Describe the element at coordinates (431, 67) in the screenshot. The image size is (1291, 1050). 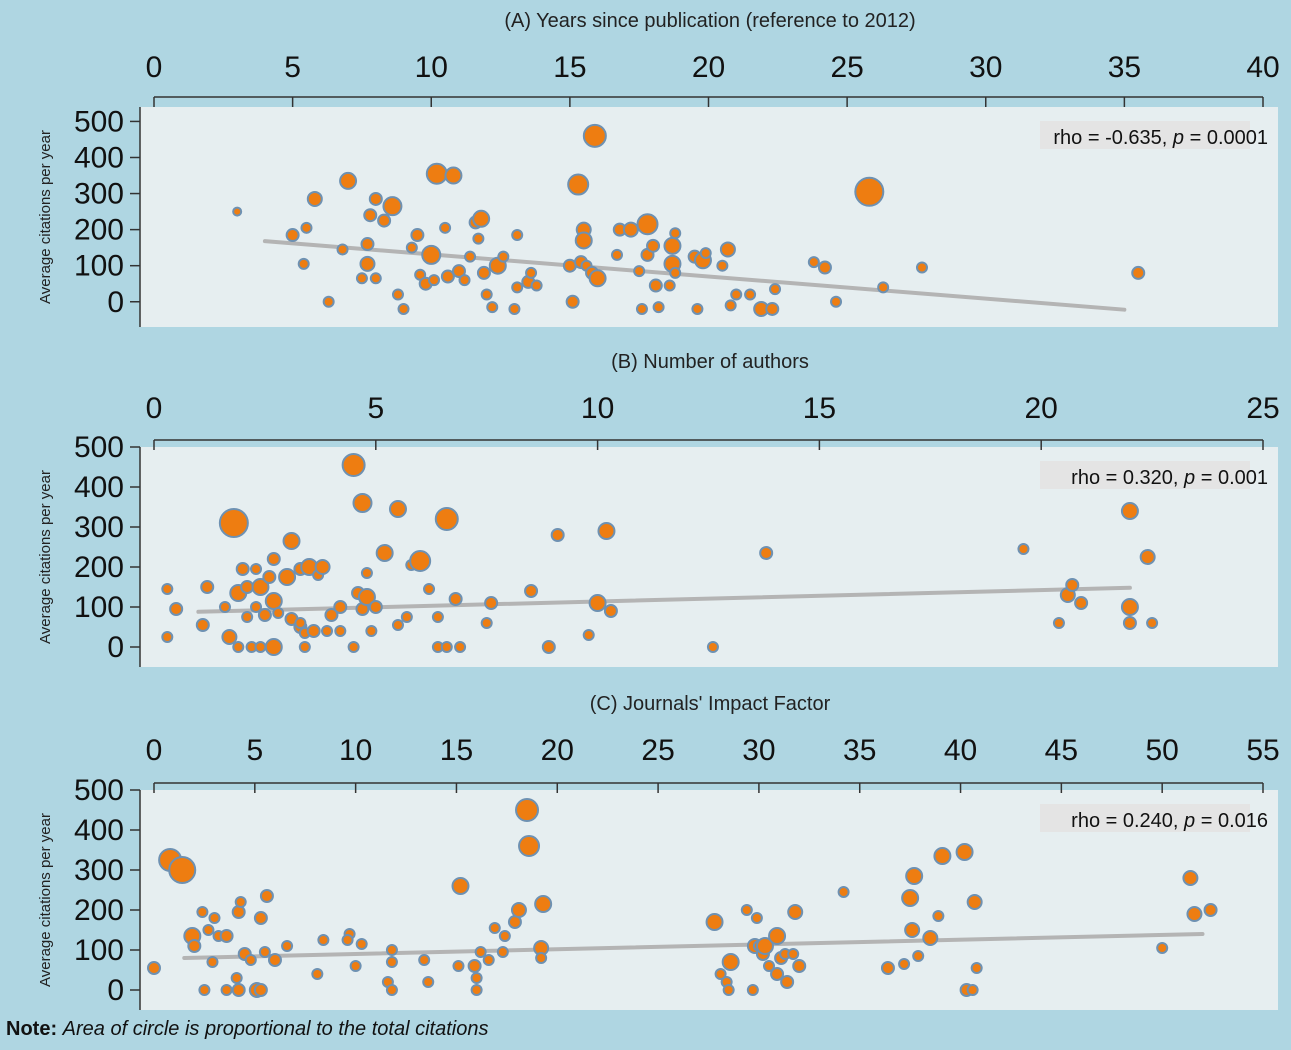
I see `x-tick-label: 10` at that location.